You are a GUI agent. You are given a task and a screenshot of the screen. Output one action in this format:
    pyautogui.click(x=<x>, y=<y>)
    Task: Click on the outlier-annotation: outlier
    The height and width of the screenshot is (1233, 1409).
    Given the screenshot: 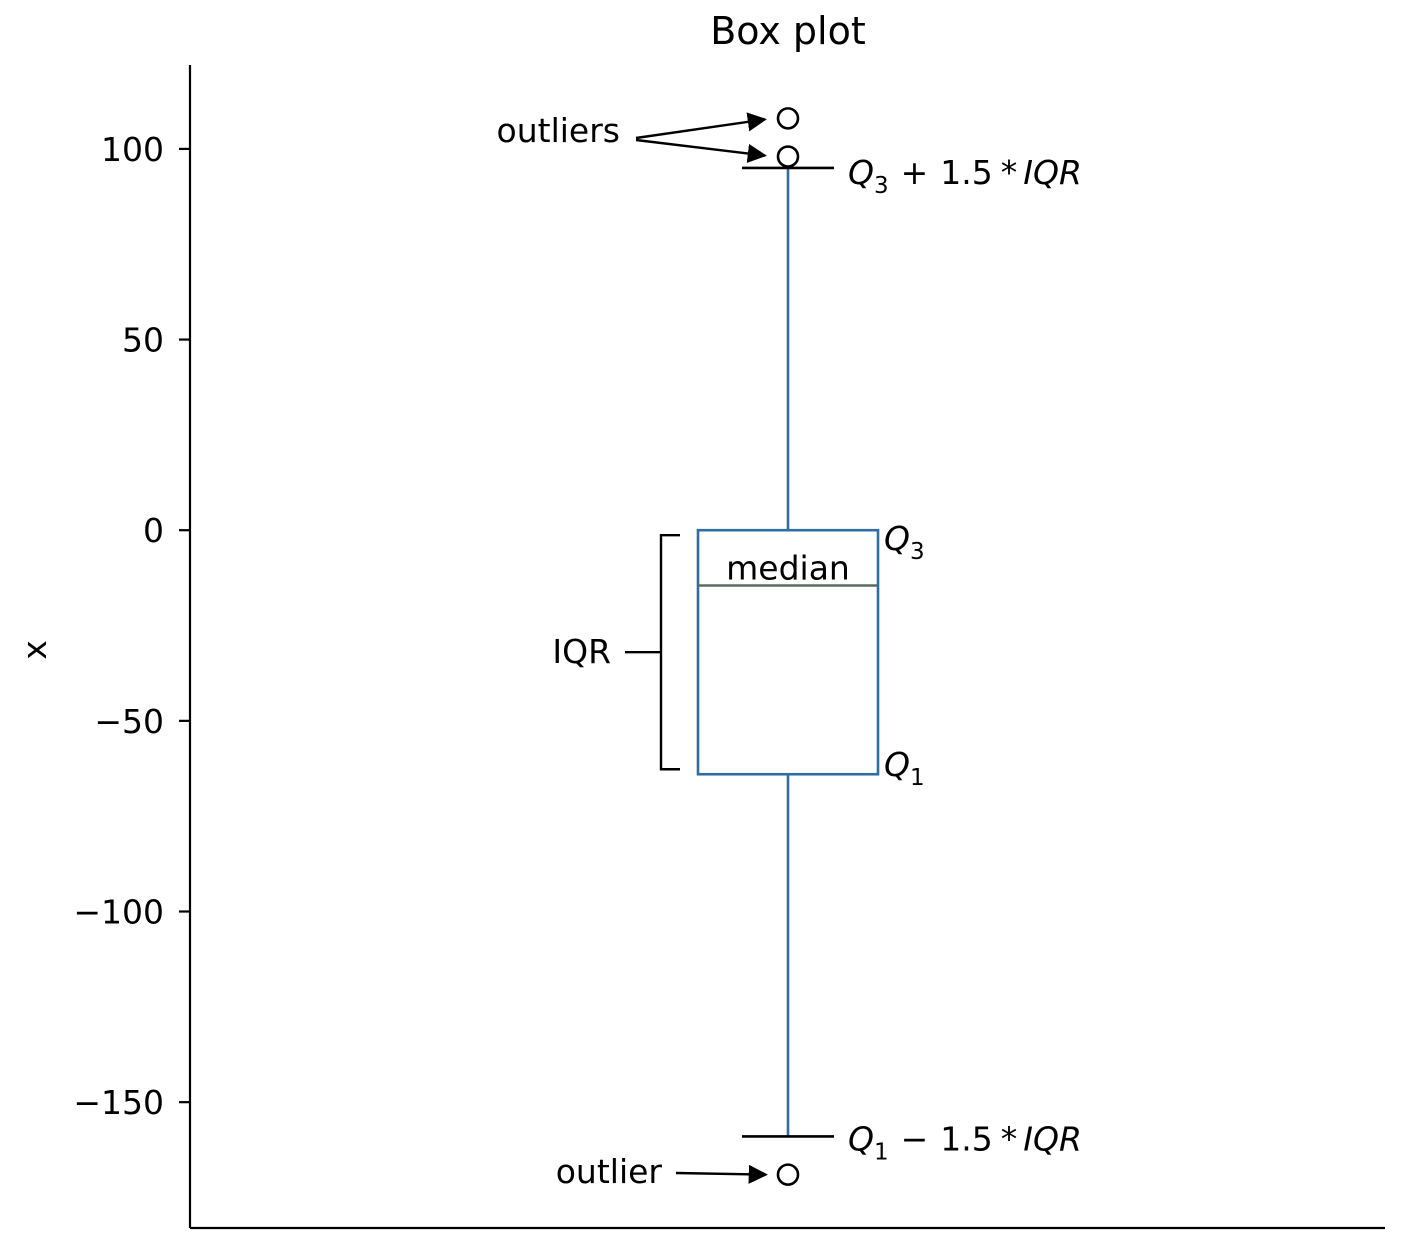 What is the action you would take?
    pyautogui.click(x=609, y=1171)
    